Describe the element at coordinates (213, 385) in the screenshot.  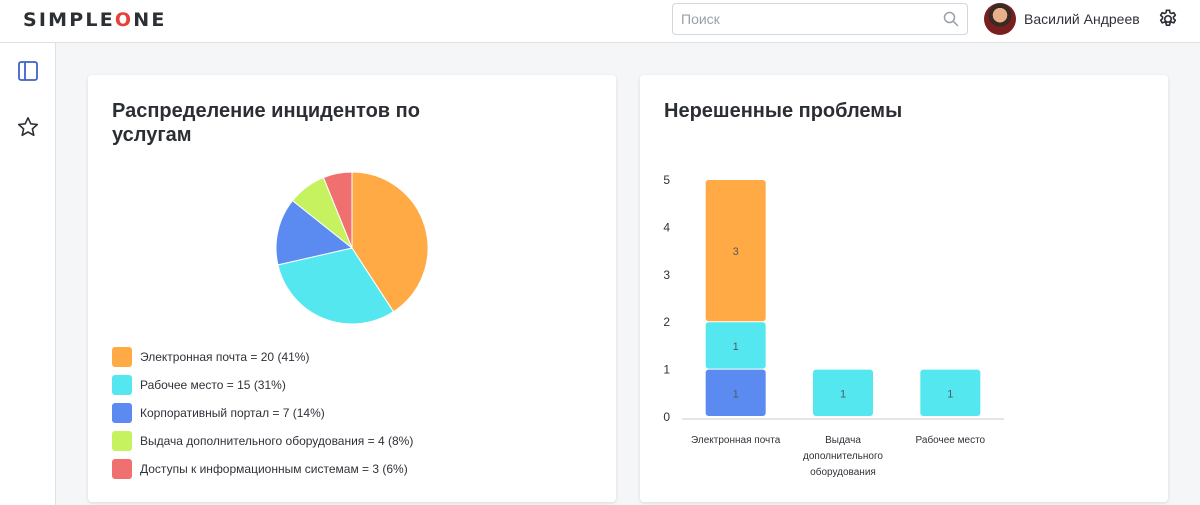
I see `legend-label: Рабочее место = 15 (31%)` at that location.